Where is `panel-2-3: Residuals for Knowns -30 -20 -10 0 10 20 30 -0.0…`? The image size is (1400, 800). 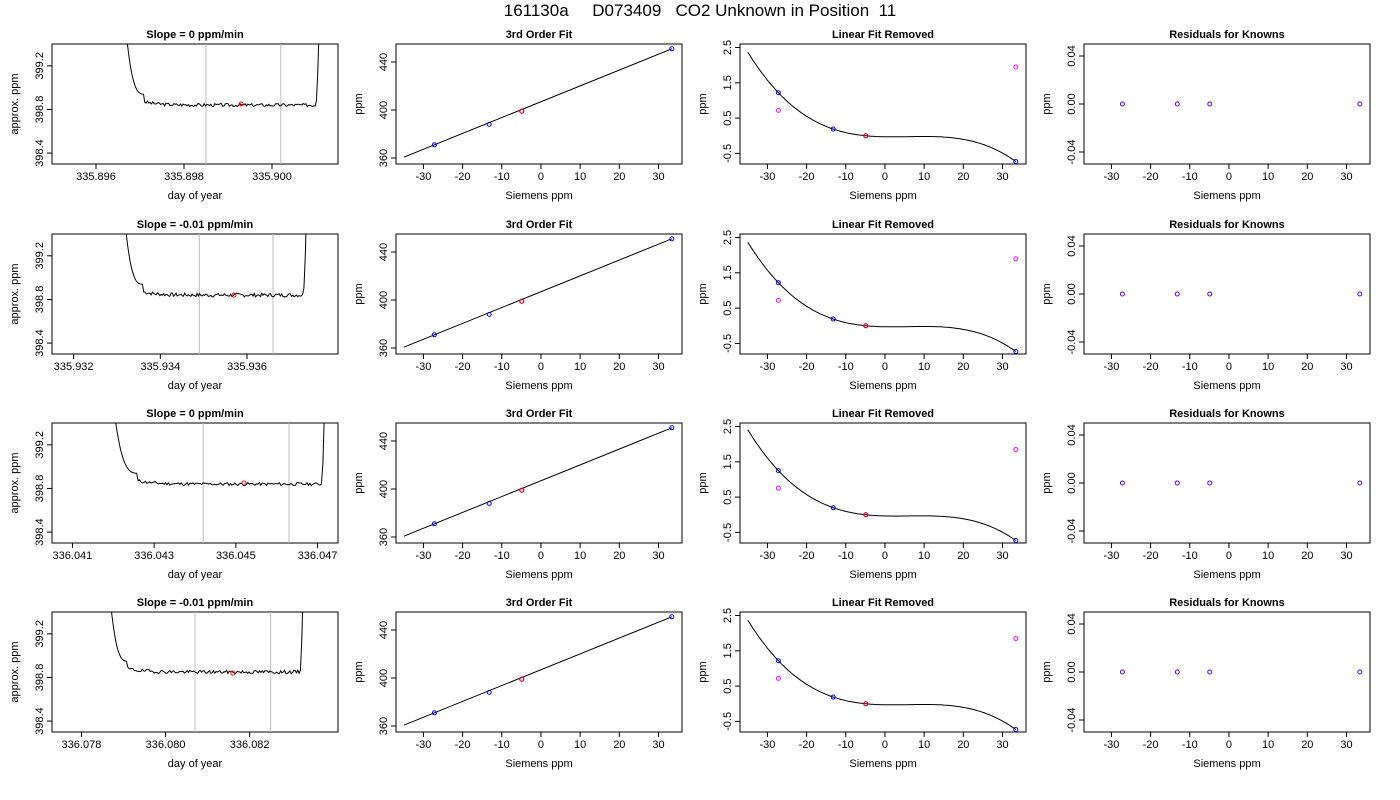
panel-2-3: Residuals for Knowns -30 -20 -10 0 10 20 30 -0.0… is located at coordinates (1206, 494).